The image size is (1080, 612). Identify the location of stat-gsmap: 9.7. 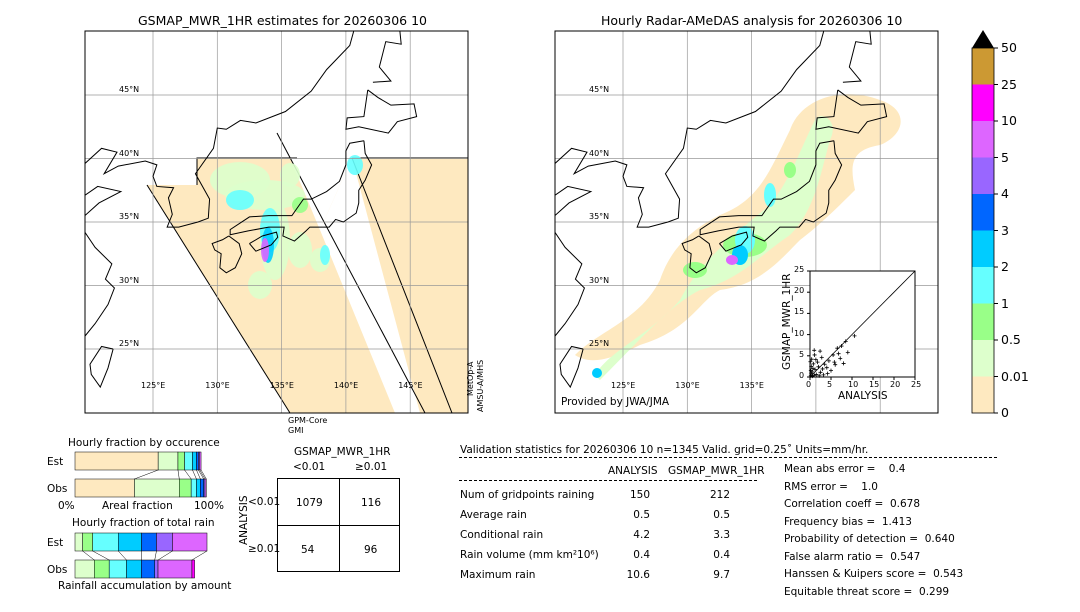
(721, 575).